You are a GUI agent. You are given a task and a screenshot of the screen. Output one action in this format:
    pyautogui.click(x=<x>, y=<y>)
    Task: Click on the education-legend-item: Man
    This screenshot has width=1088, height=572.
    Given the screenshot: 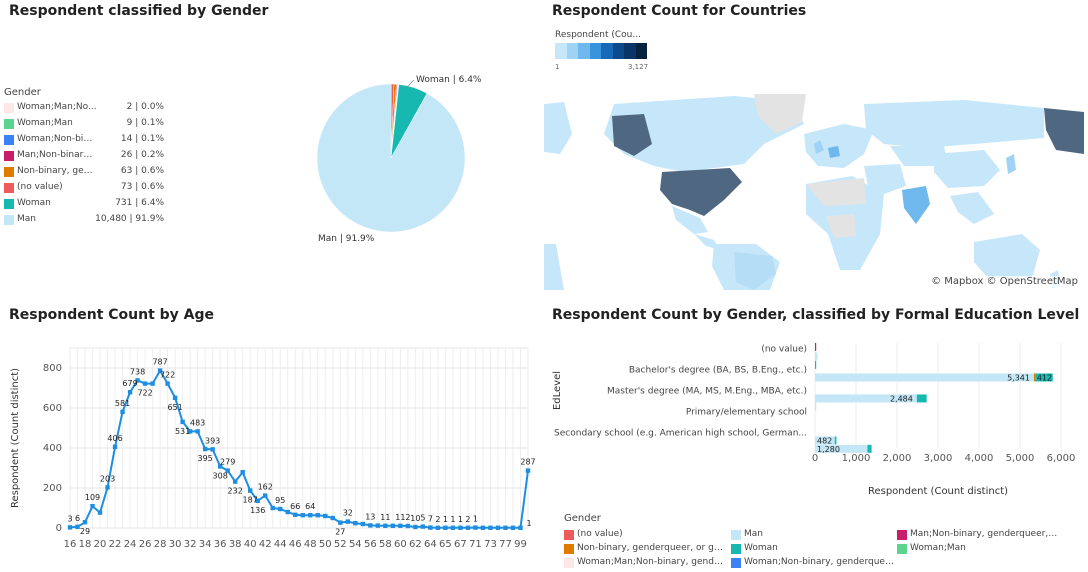 What is the action you would take?
    pyautogui.click(x=813, y=535)
    